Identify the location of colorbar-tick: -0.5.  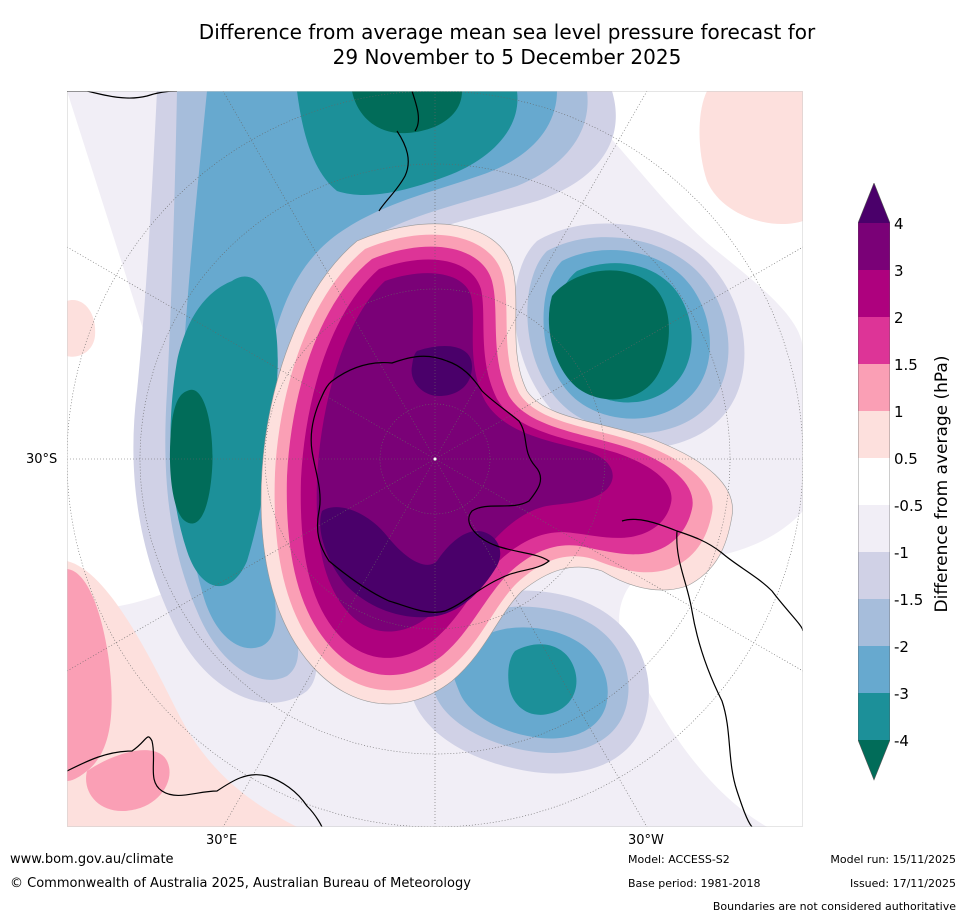
(909, 506).